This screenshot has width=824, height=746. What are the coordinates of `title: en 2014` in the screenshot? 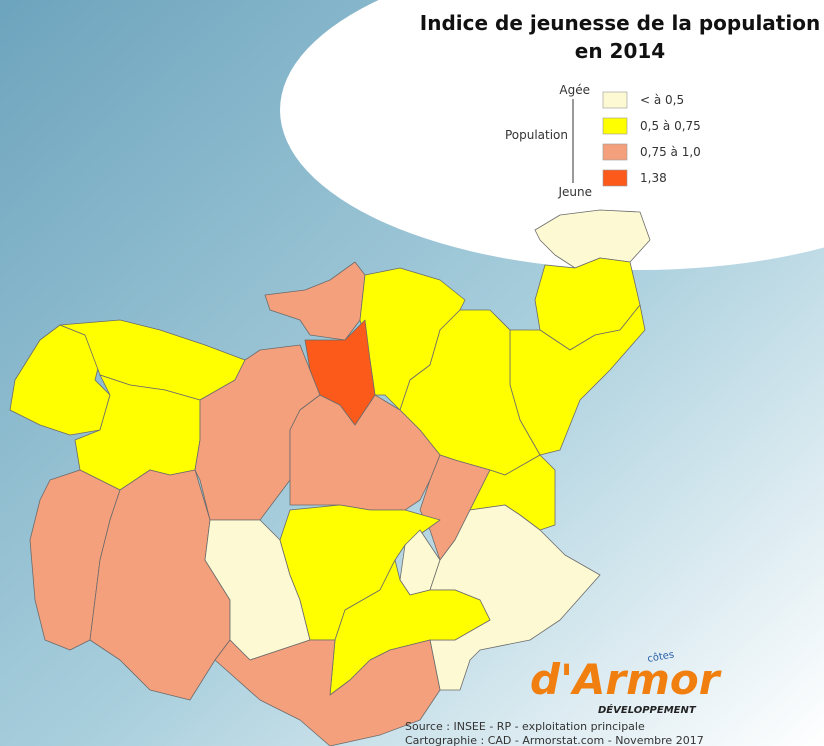 It's located at (620, 51).